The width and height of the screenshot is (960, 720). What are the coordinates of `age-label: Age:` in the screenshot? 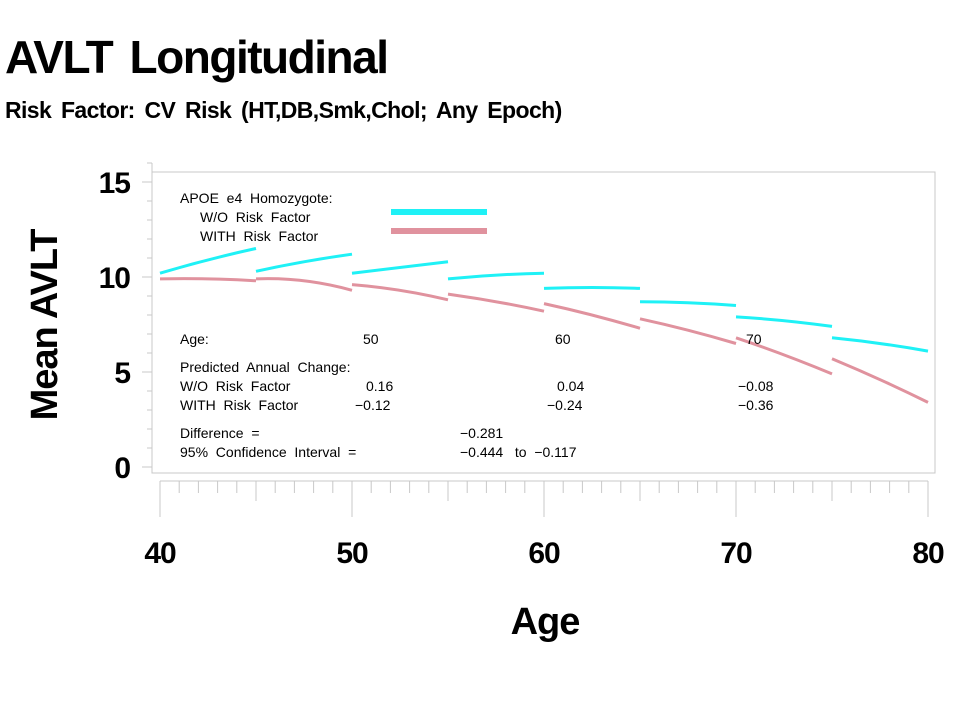 It's located at (194, 339).